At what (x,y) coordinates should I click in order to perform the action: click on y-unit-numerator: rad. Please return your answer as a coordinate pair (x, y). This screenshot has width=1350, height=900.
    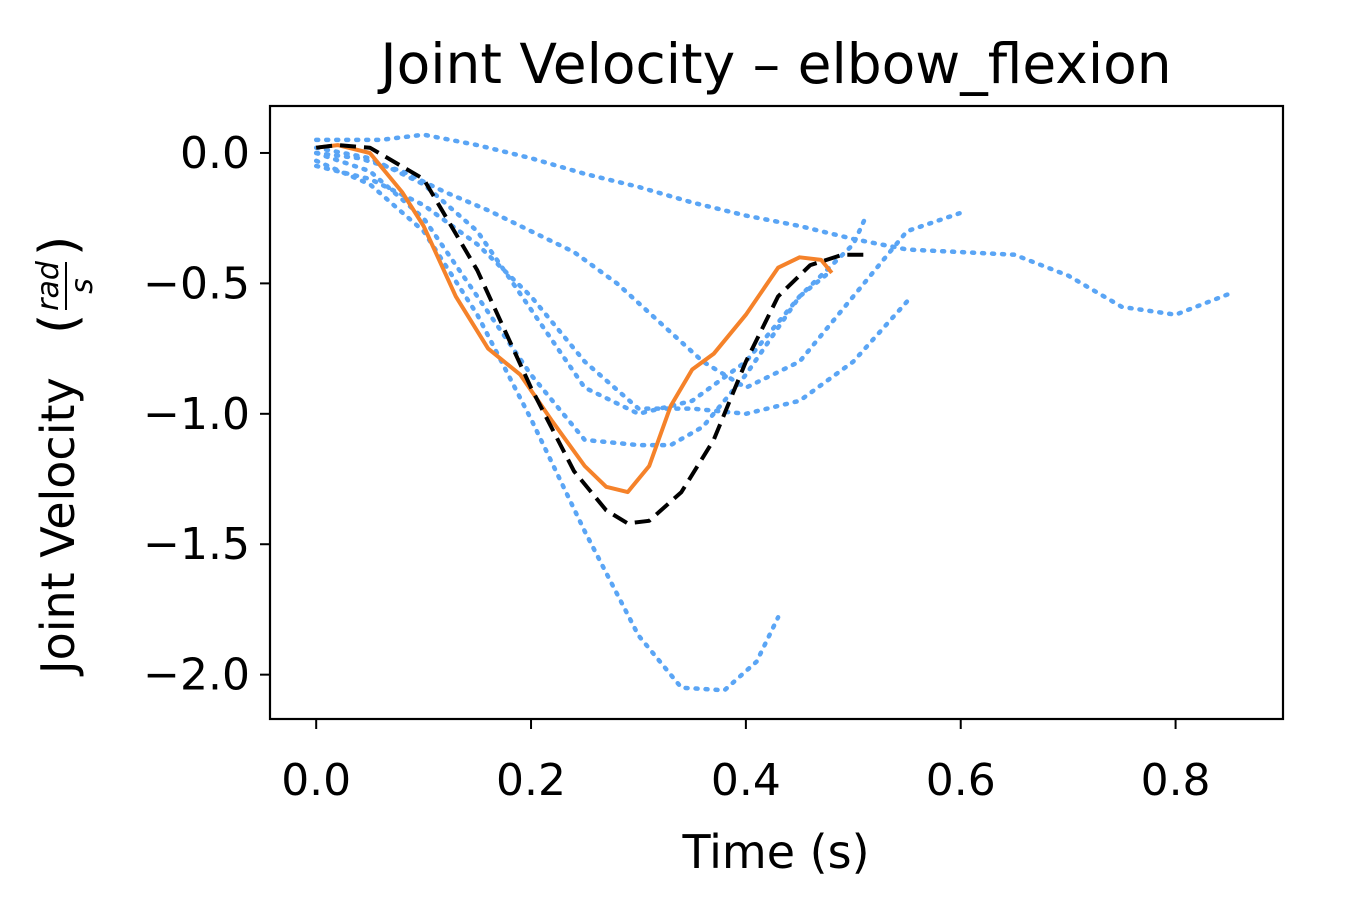
    Looking at the image, I should click on (48, 285).